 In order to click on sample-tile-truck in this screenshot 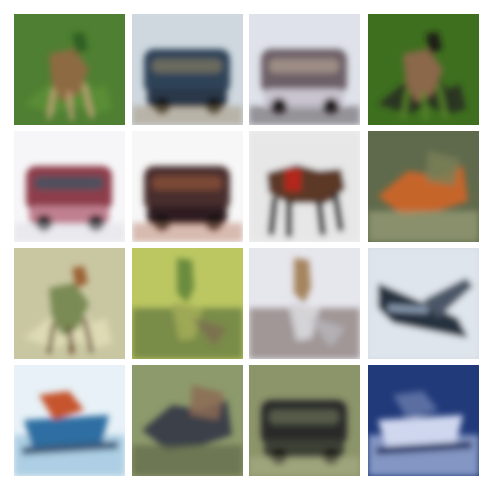, I will do `click(304, 420)`.